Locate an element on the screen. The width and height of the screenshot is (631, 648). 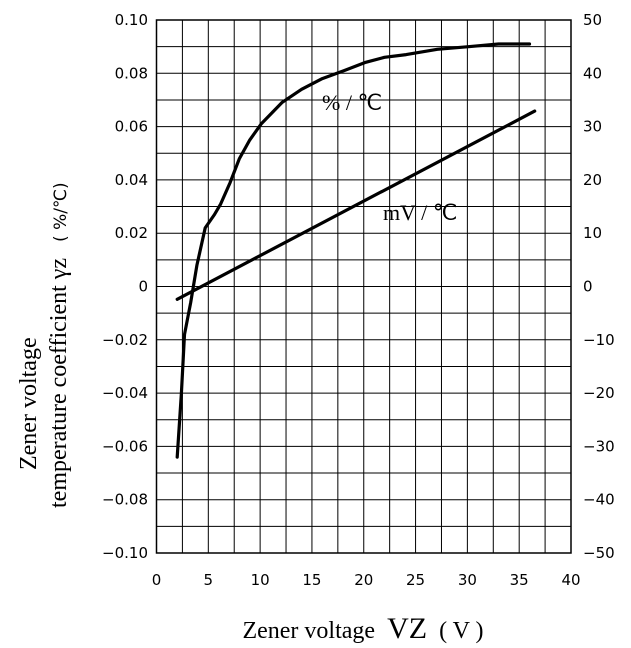
y-right-tick-label: −30 is located at coordinates (599, 446).